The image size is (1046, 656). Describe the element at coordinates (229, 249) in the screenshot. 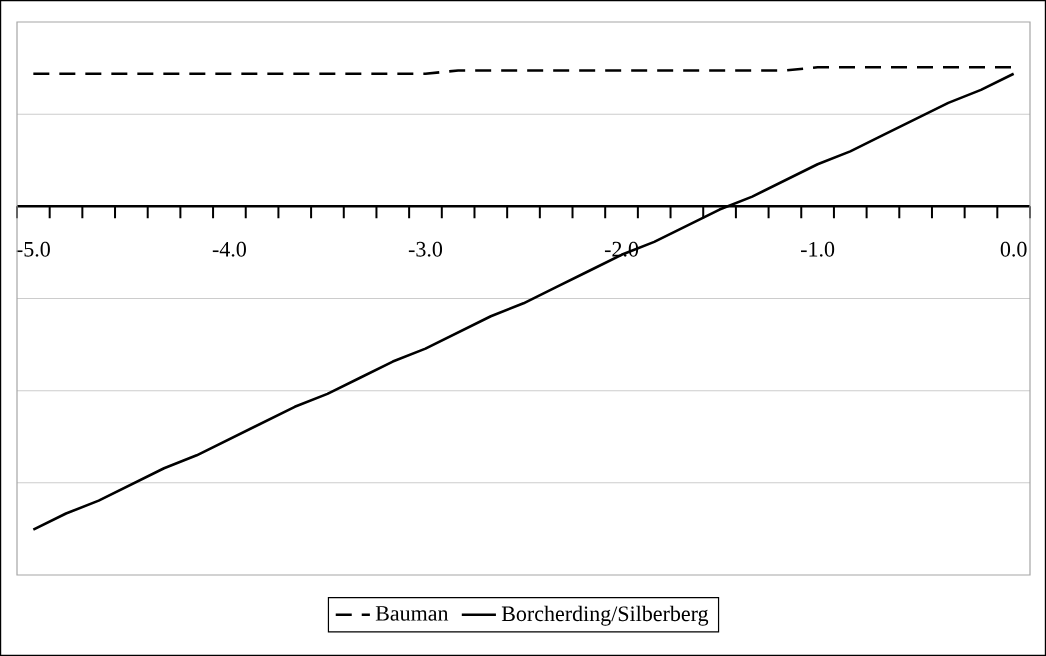

I see `x-tick-label: -4.0` at that location.